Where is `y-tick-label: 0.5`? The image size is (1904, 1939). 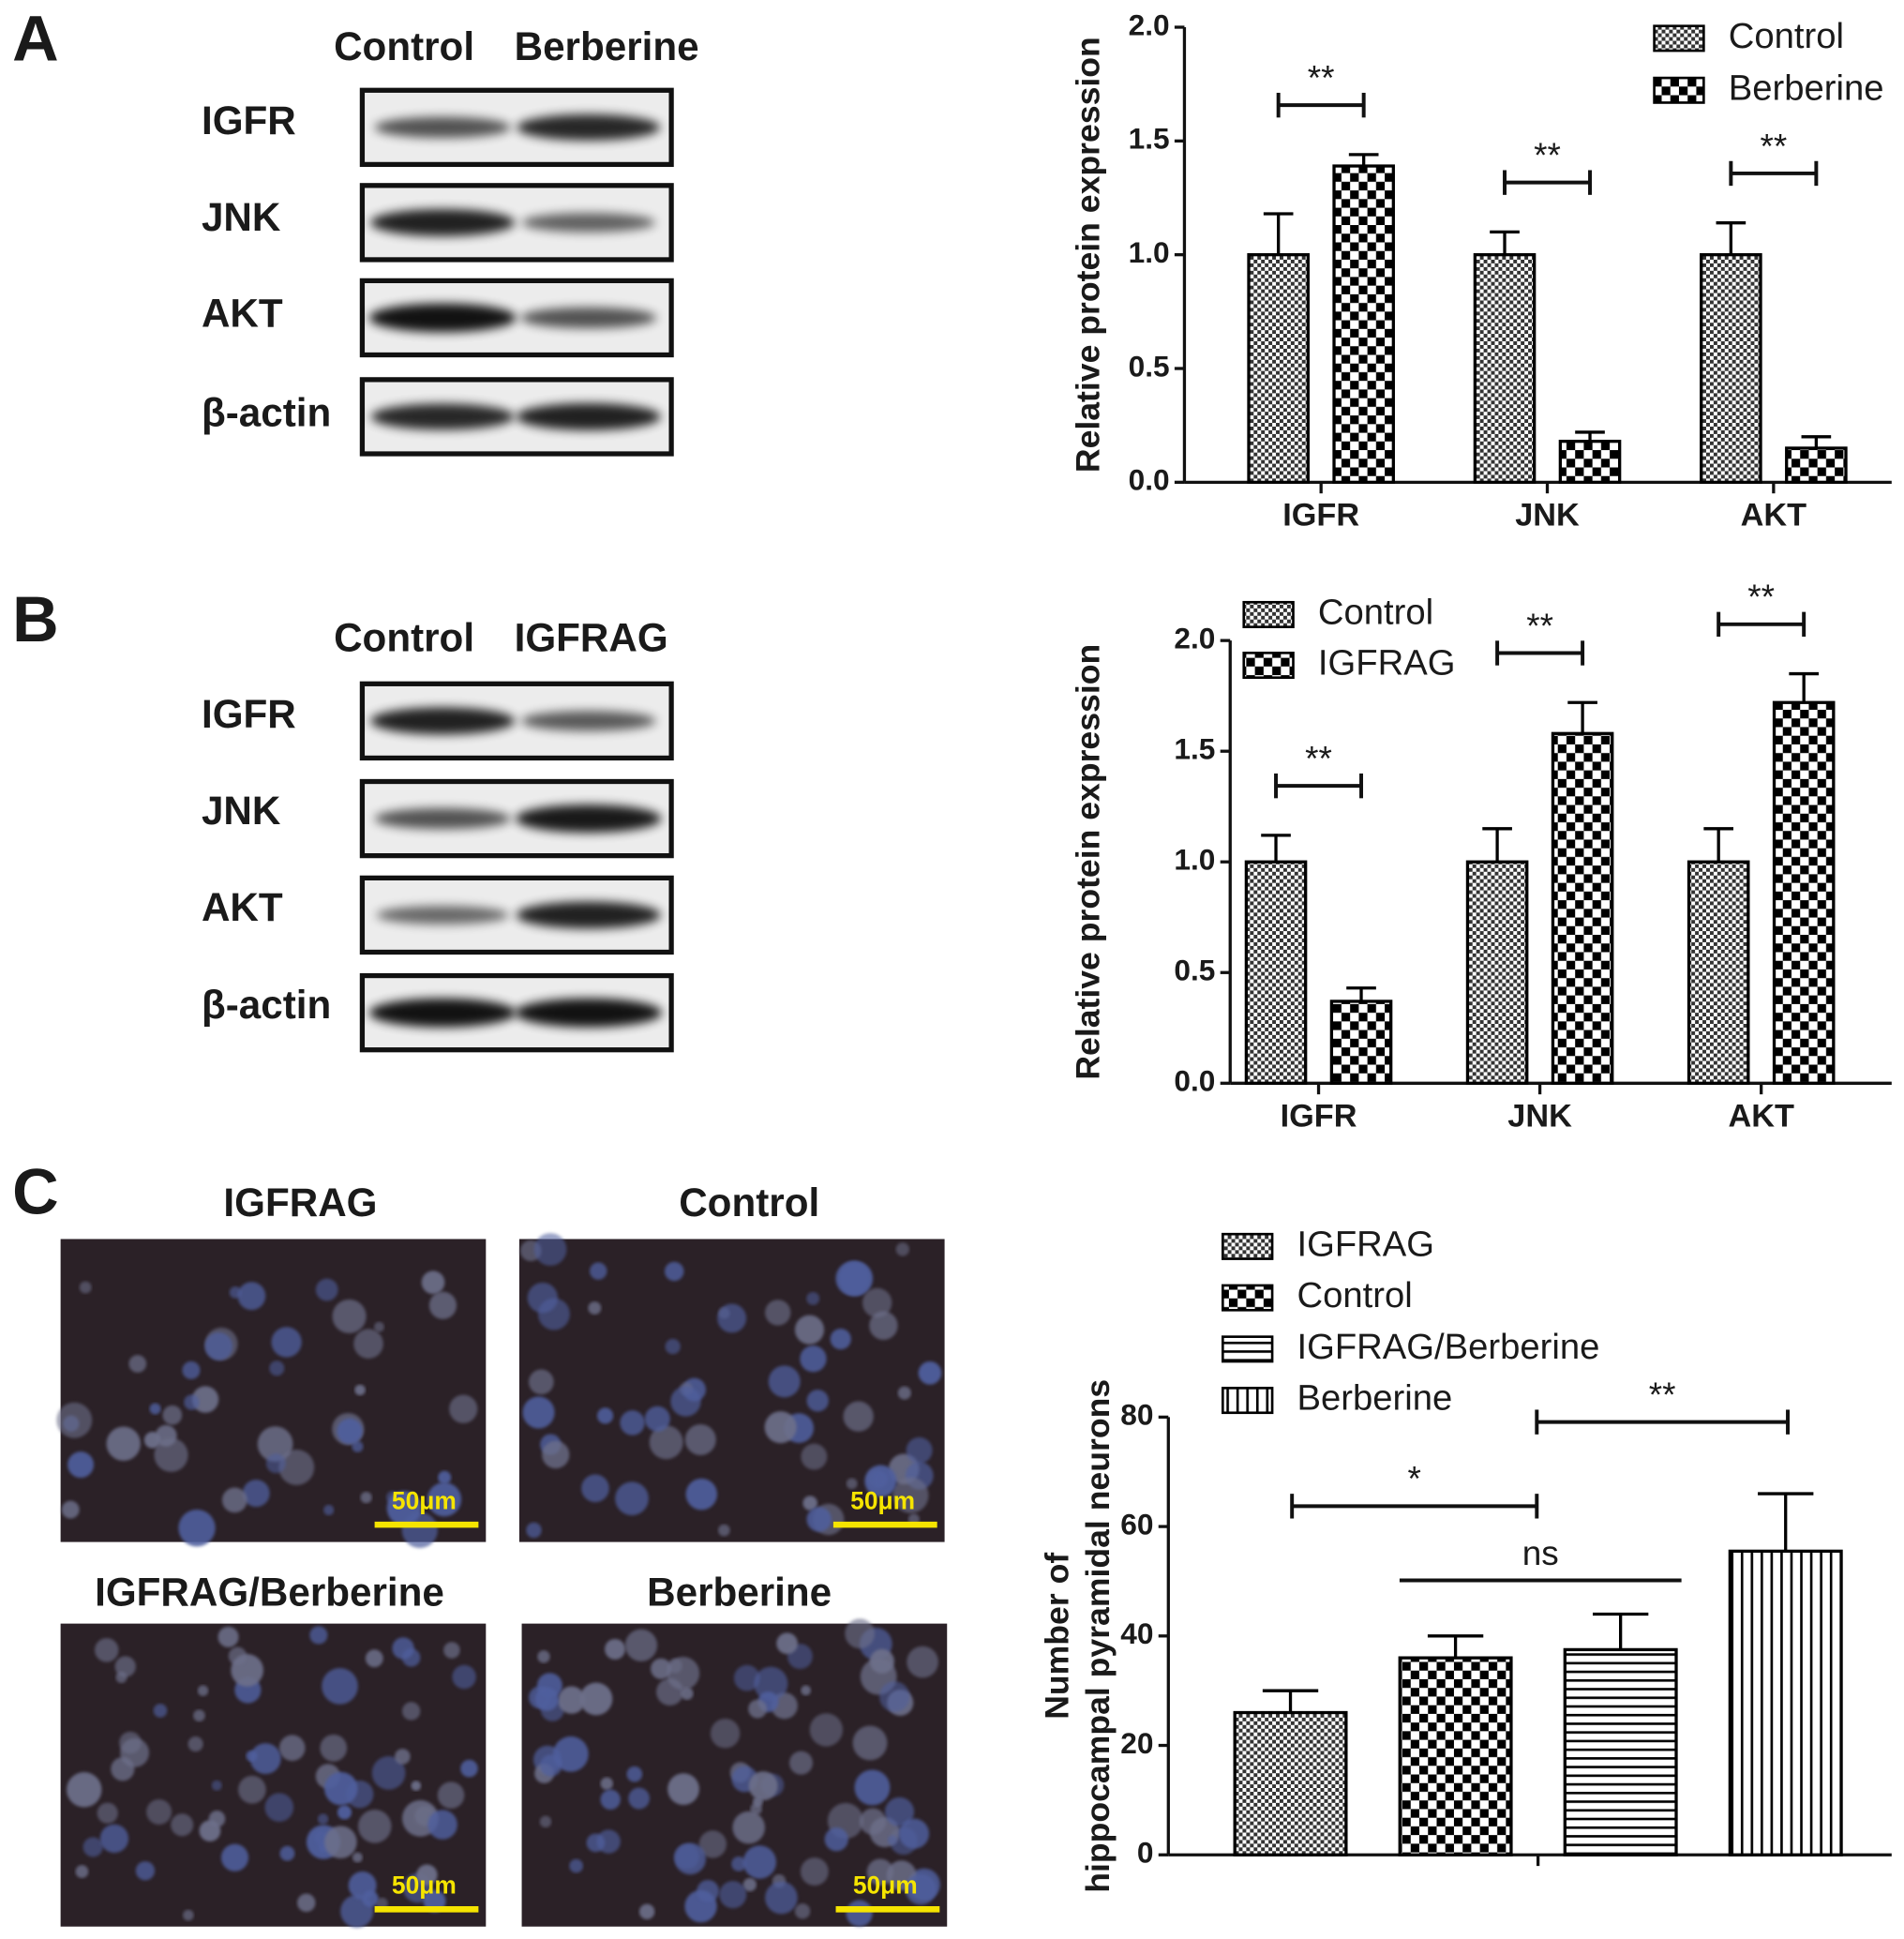 y-tick-label: 0.5 is located at coordinates (1194, 970).